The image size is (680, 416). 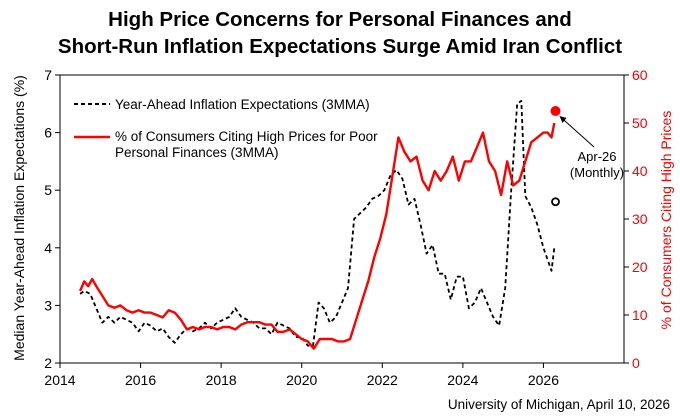 What do you see at coordinates (48, 190) in the screenshot?
I see `y-left-tick-label-5: 5` at bounding box center [48, 190].